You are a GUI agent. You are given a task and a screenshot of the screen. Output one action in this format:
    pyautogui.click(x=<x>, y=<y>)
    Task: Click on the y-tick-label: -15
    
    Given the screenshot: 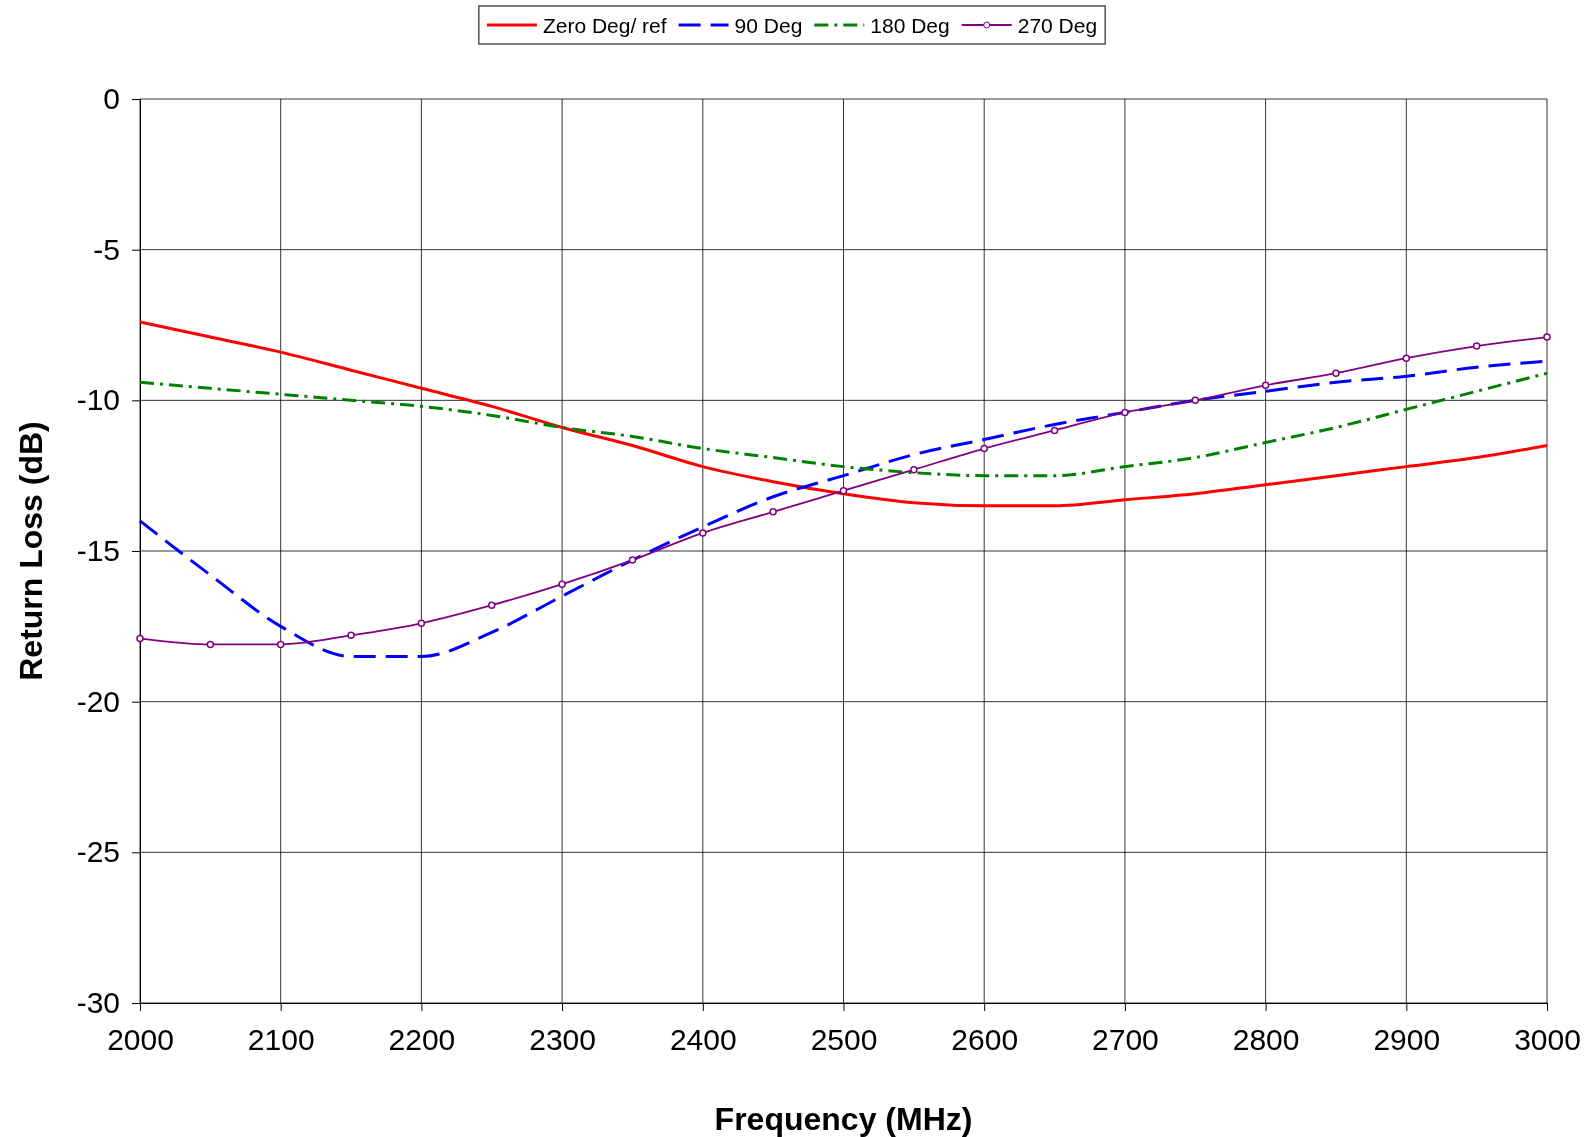 What is the action you would take?
    pyautogui.click(x=98, y=551)
    